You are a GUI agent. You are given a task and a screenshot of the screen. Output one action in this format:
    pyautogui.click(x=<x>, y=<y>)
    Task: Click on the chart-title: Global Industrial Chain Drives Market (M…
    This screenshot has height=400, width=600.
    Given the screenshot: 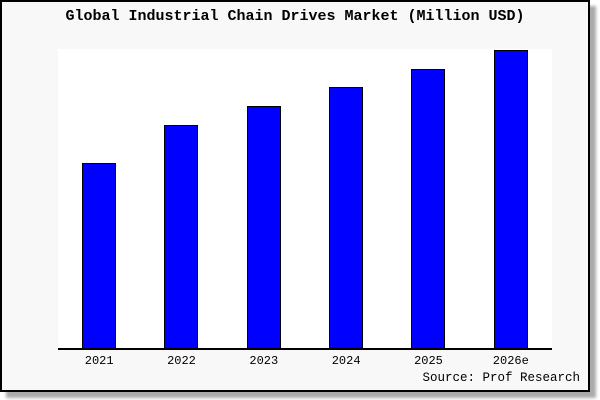 What is the action you would take?
    pyautogui.click(x=295, y=16)
    